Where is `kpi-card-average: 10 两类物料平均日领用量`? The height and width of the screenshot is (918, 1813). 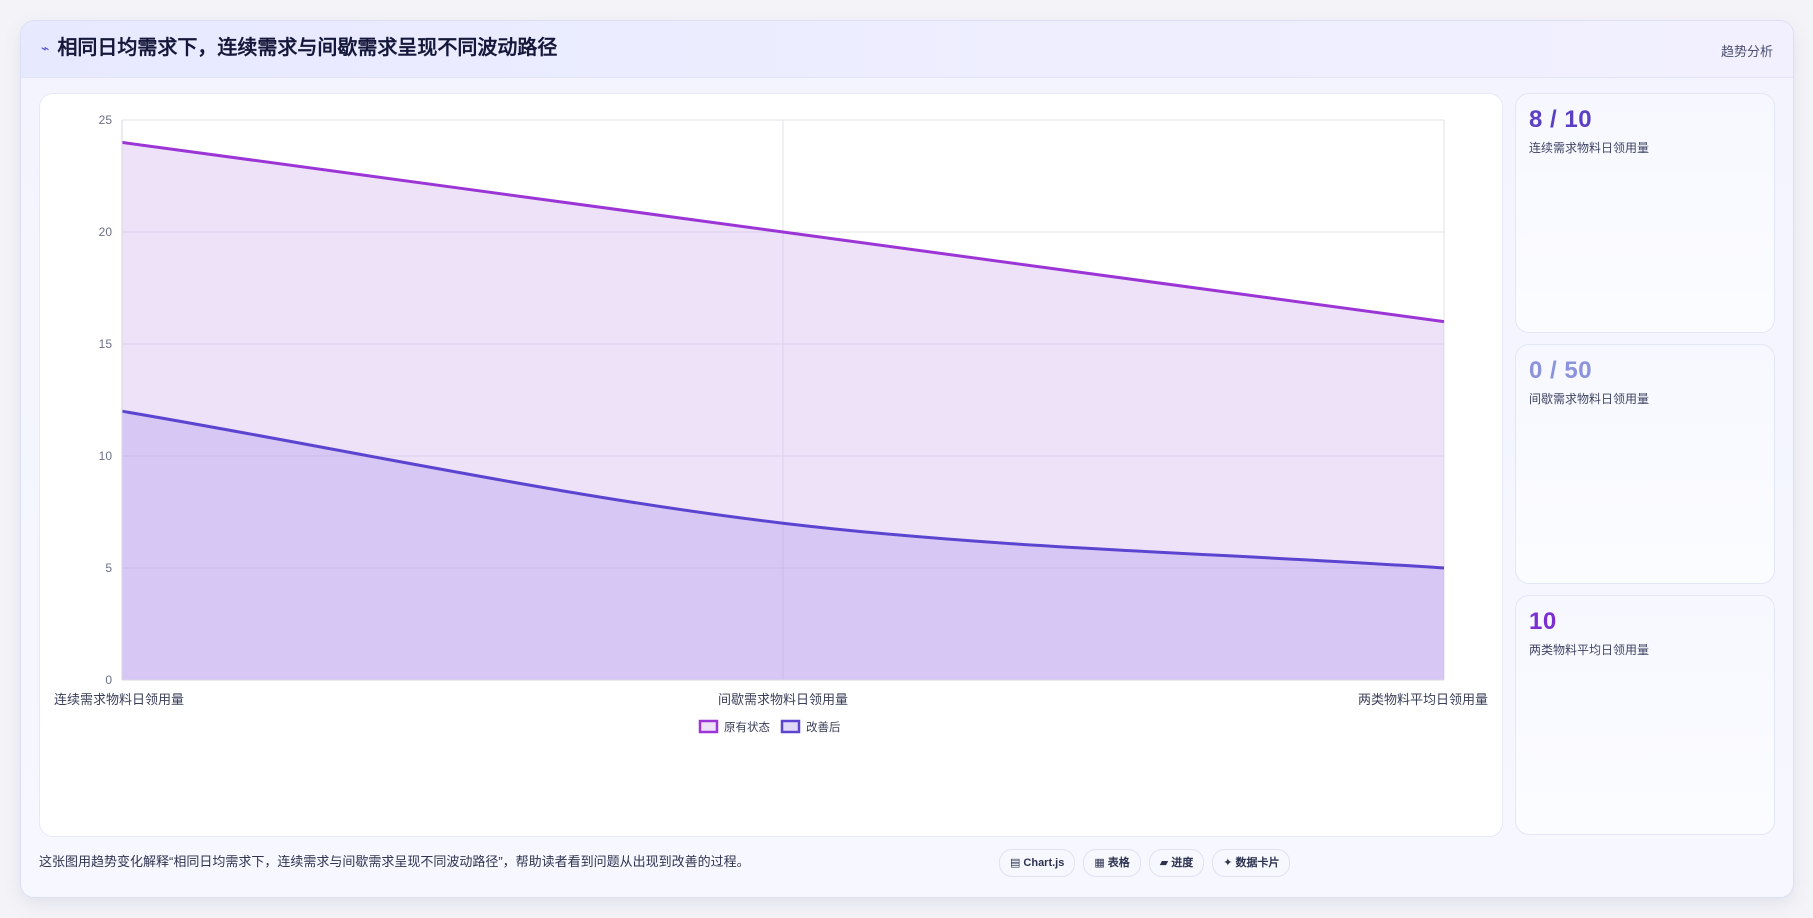 kpi-card-average: 10 两类物料平均日领用量 is located at coordinates (1645, 715).